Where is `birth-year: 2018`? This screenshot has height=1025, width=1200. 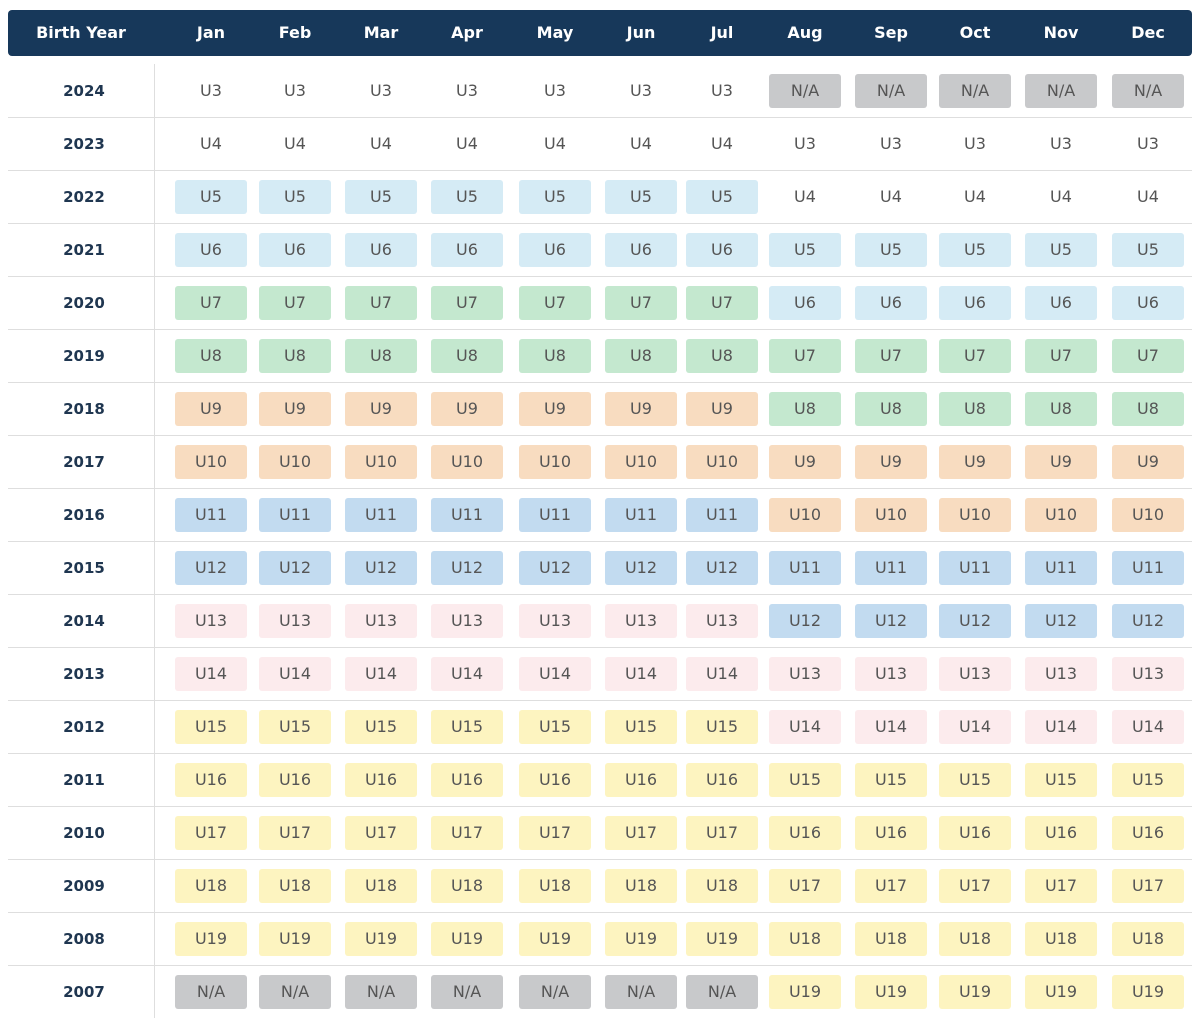
birth-year: 2018 is located at coordinates (84, 408).